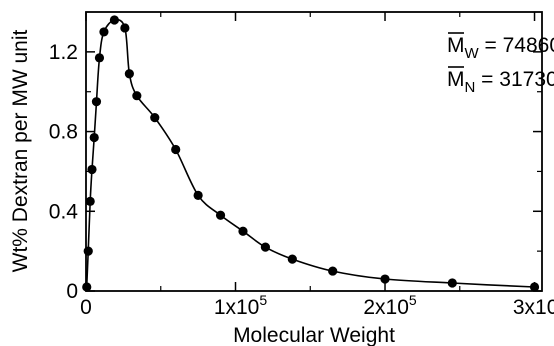 This screenshot has height=346, width=554. I want to click on annotation-1: MN = 31730, so click(500, 82).